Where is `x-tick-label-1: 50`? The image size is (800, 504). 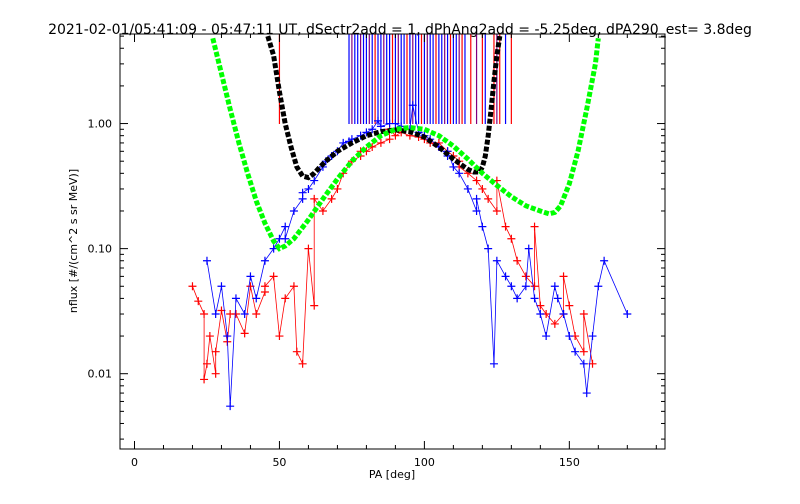
x-tick-label-1: 50 is located at coordinates (279, 462).